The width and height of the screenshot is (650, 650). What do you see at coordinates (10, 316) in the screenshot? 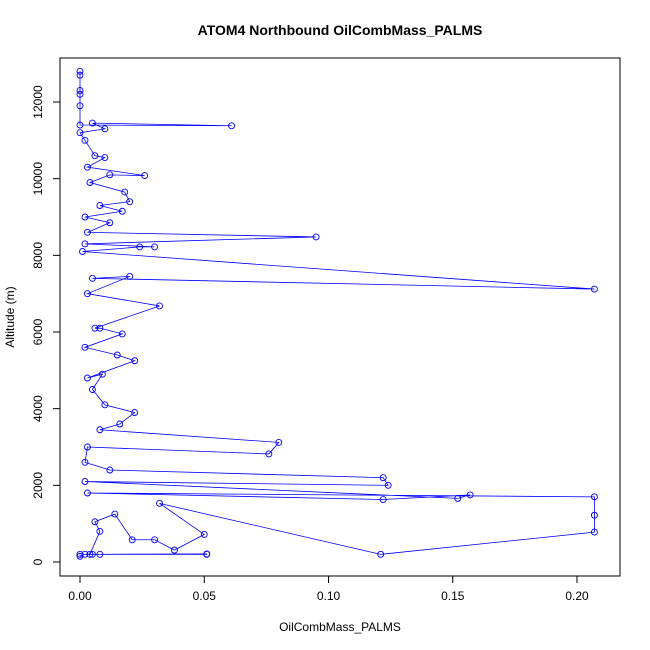
I see `y-axis-label: Altitude (m)` at bounding box center [10, 316].